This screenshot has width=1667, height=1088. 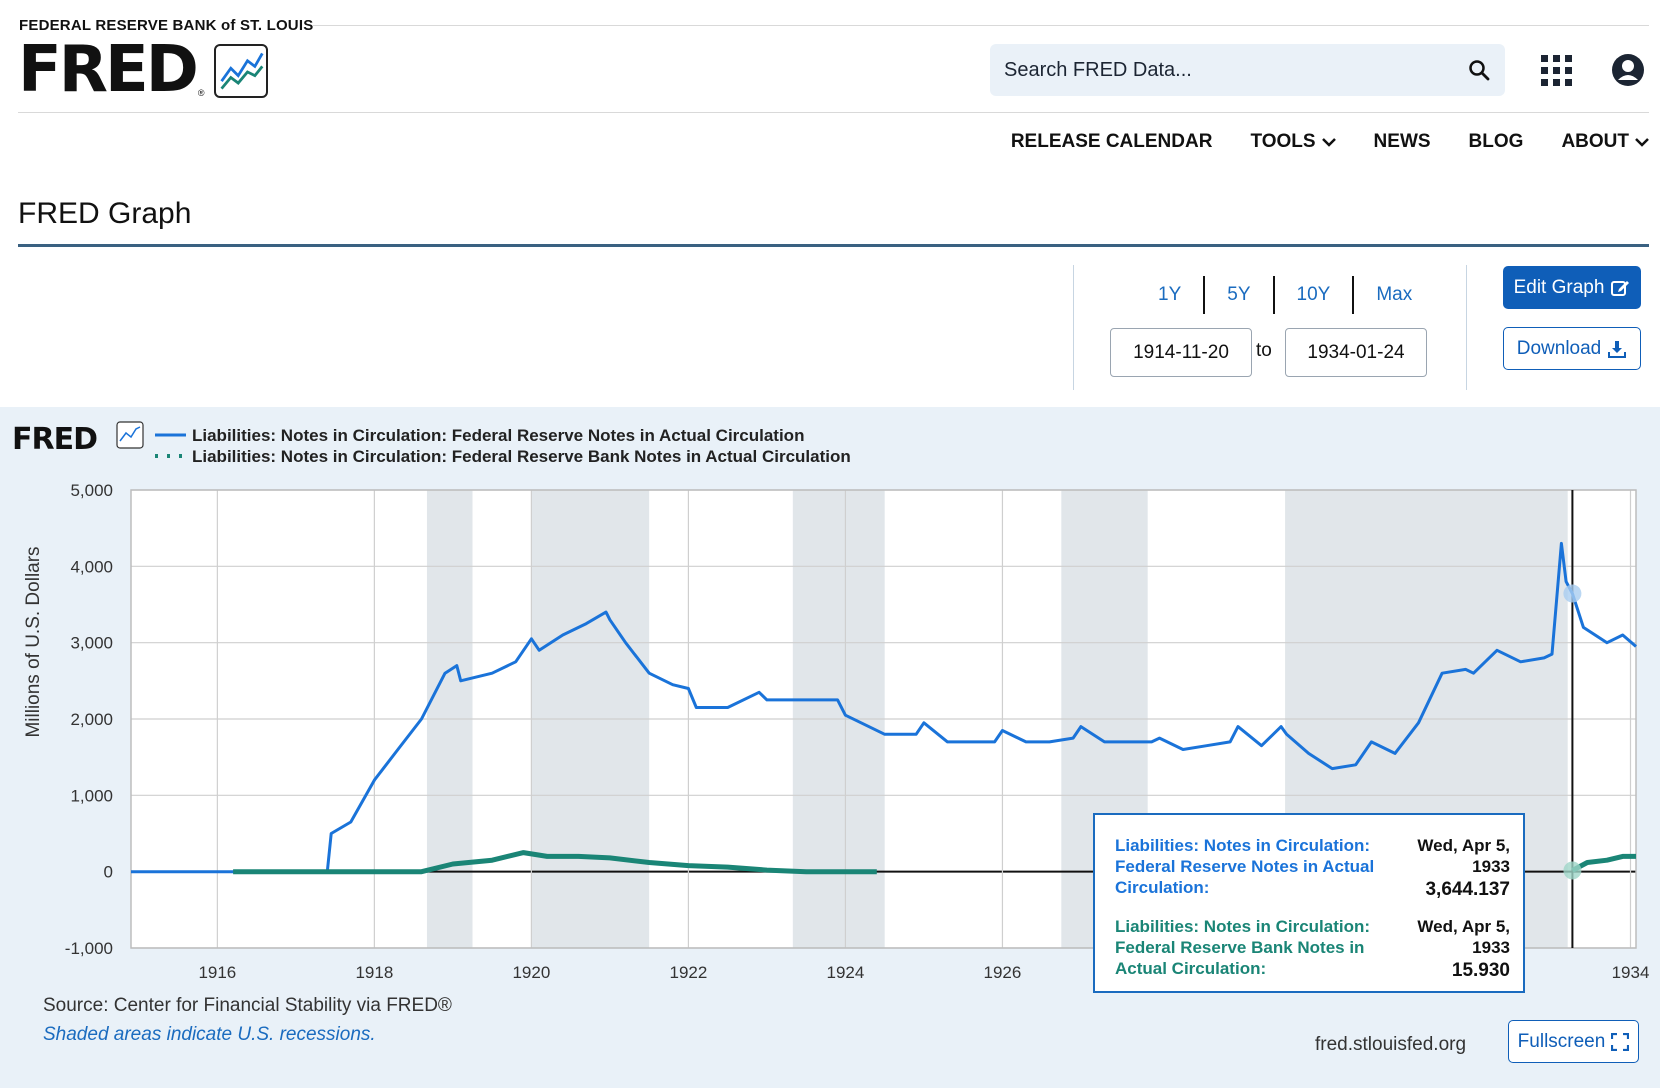 What do you see at coordinates (105, 213) in the screenshot?
I see `page-title: FRED Graph` at bounding box center [105, 213].